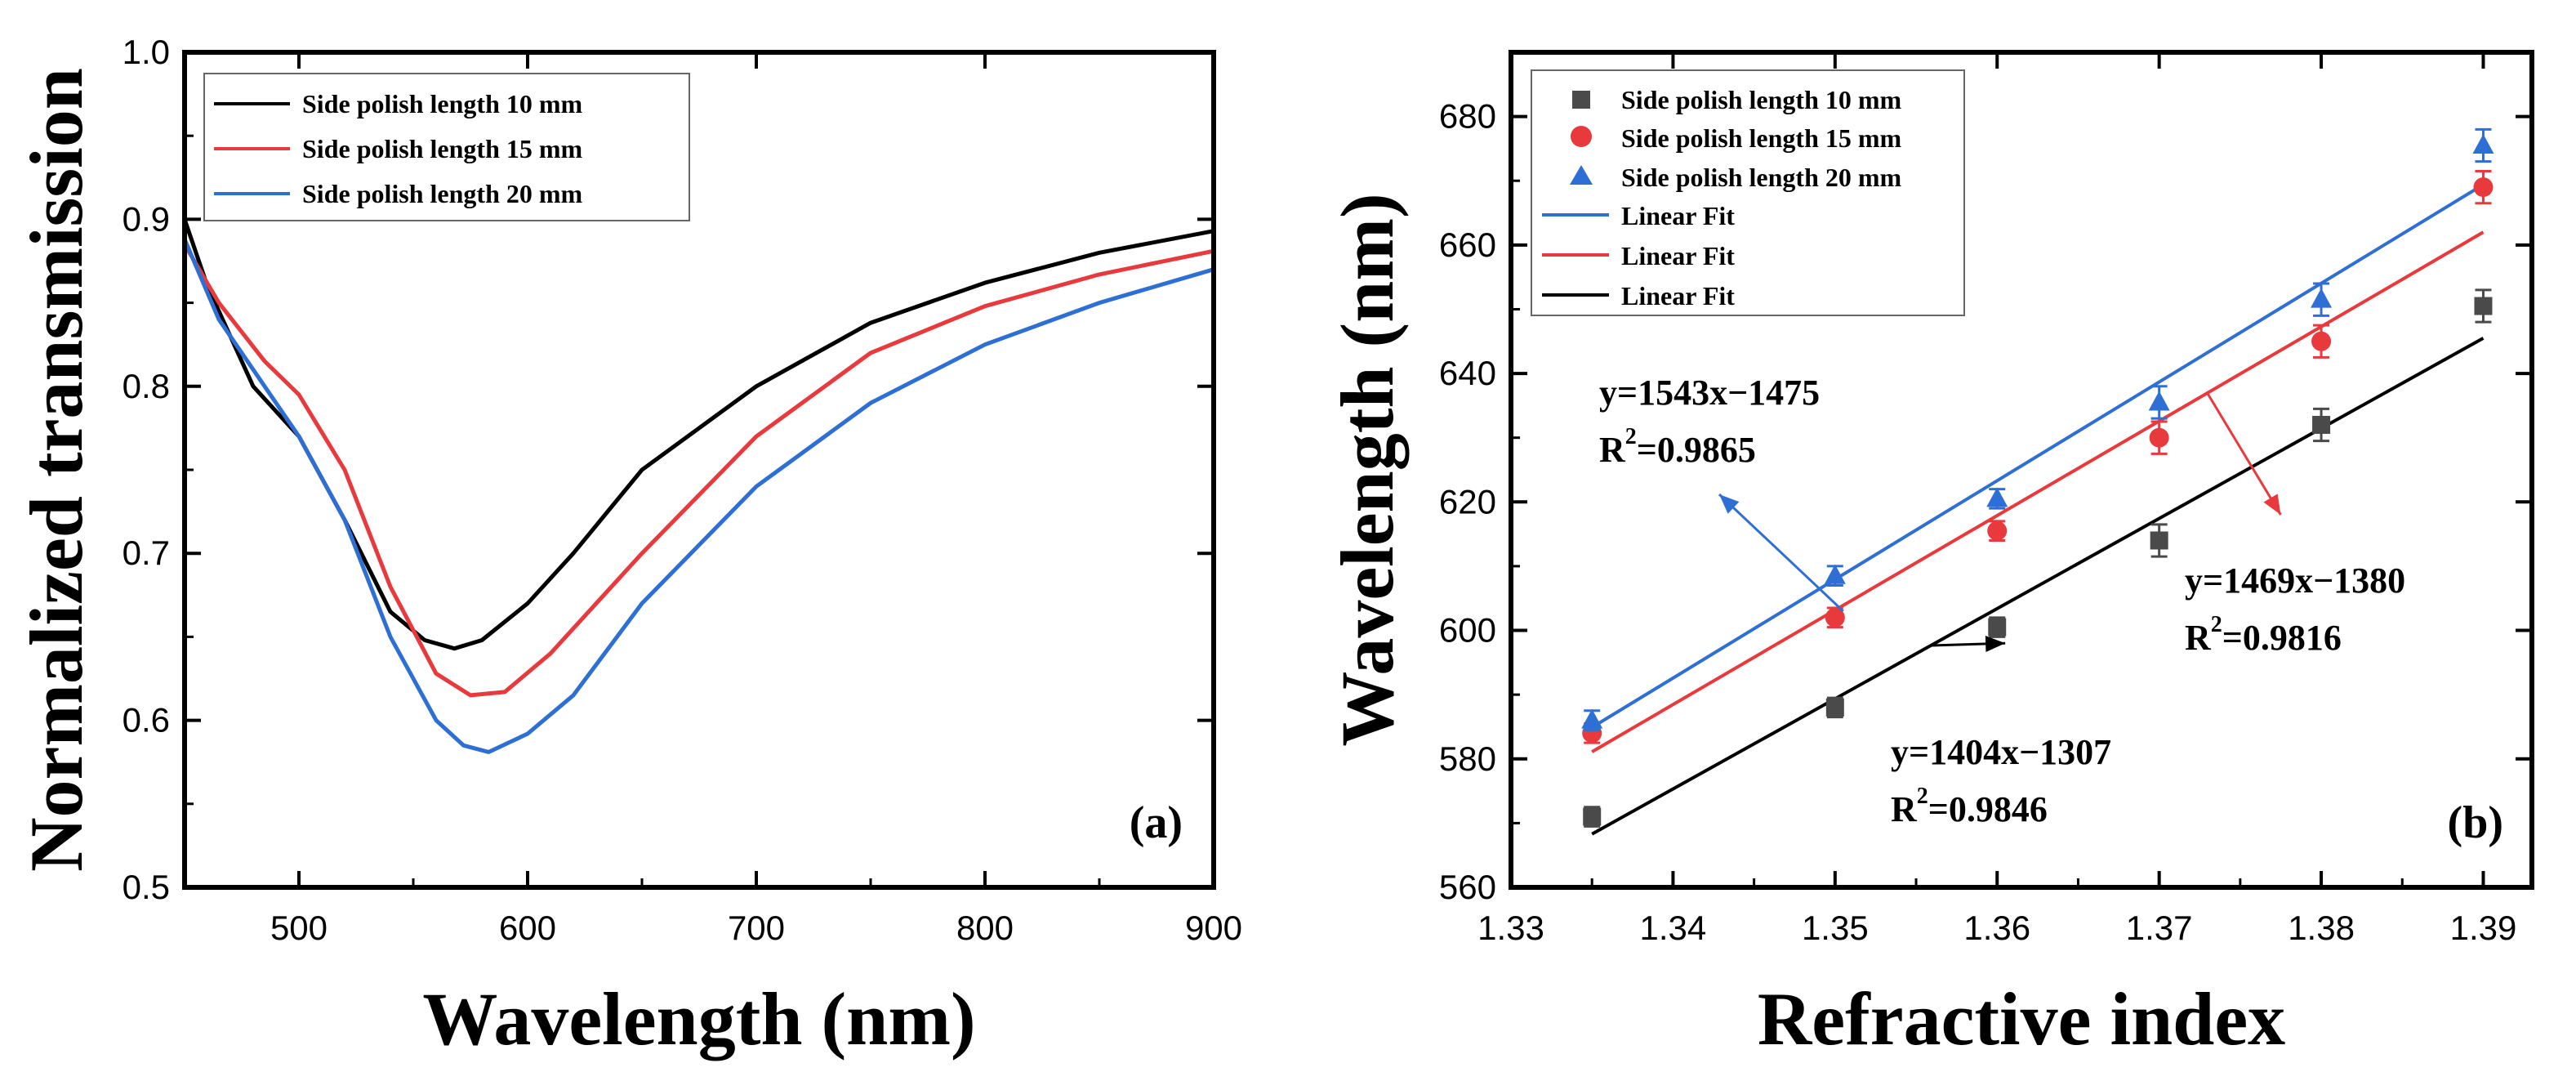 The image size is (2576, 1081). What do you see at coordinates (1835, 928) in the screenshot?
I see `panel-b-x-tick-label: 1.35` at bounding box center [1835, 928].